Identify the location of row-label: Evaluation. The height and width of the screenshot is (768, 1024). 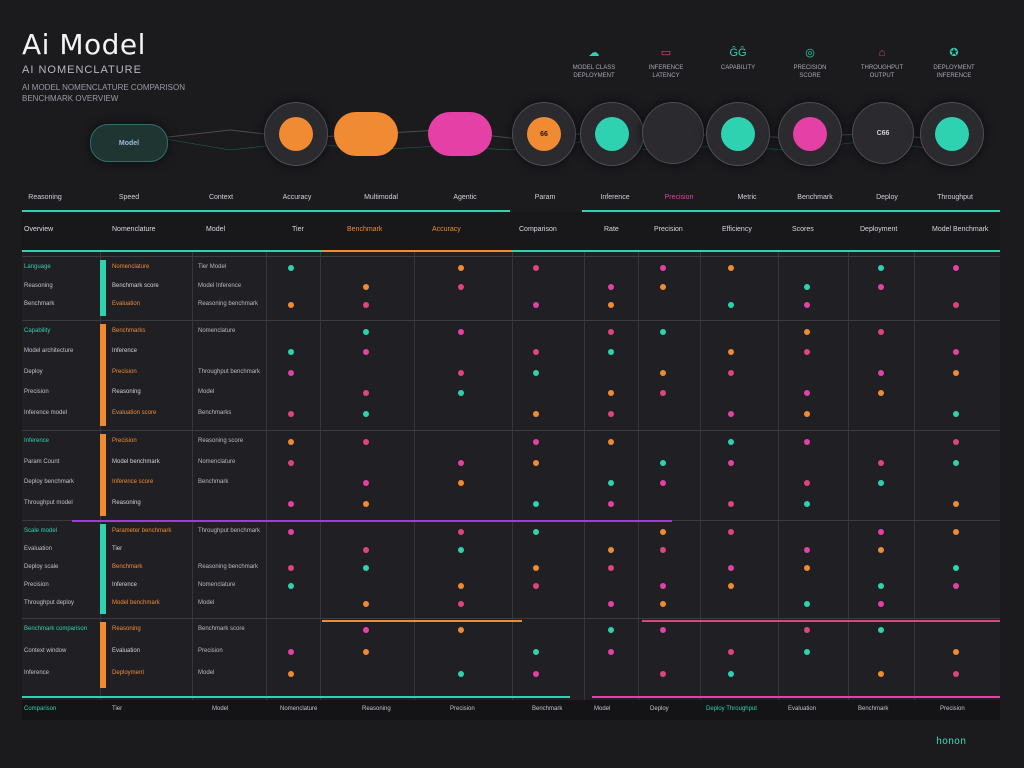
(38, 549).